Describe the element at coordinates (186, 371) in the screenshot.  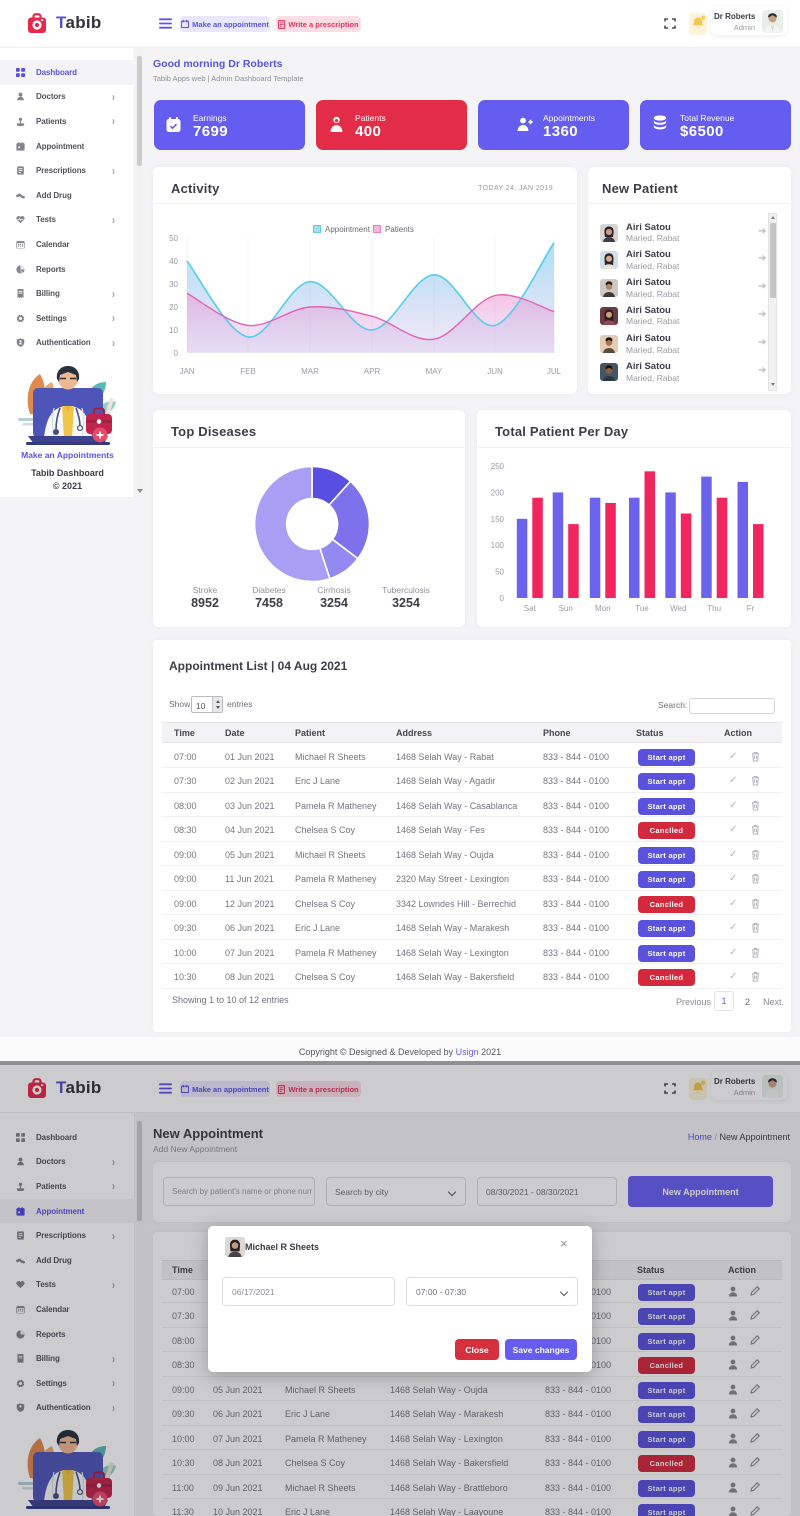
I see `svg-text: JAN` at that location.